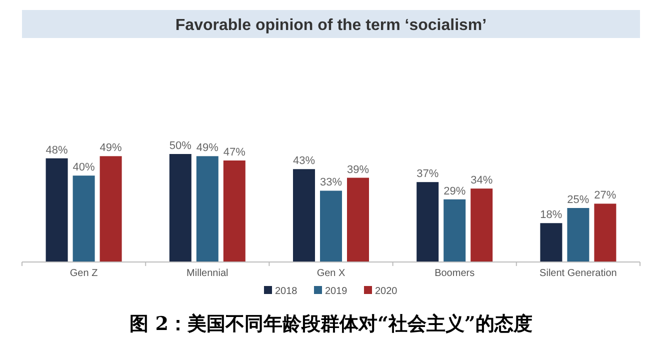  What do you see at coordinates (358, 170) in the screenshot?
I see `data-label: 39%` at bounding box center [358, 170].